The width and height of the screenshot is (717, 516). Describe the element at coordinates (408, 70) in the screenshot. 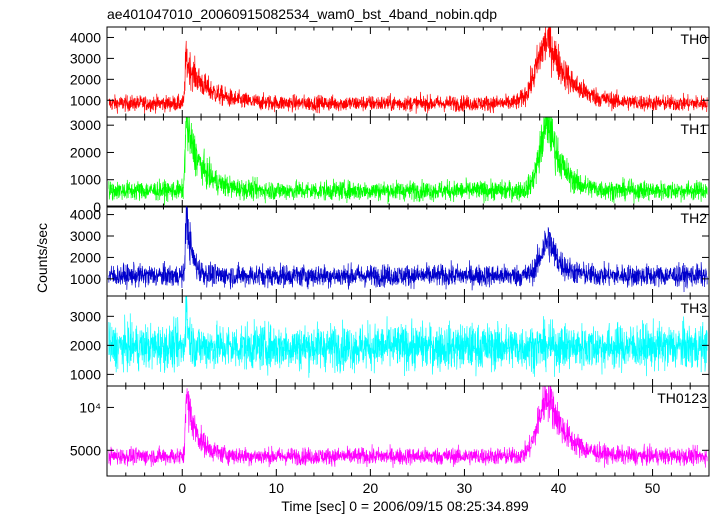

I see `series-line-th0` at that location.